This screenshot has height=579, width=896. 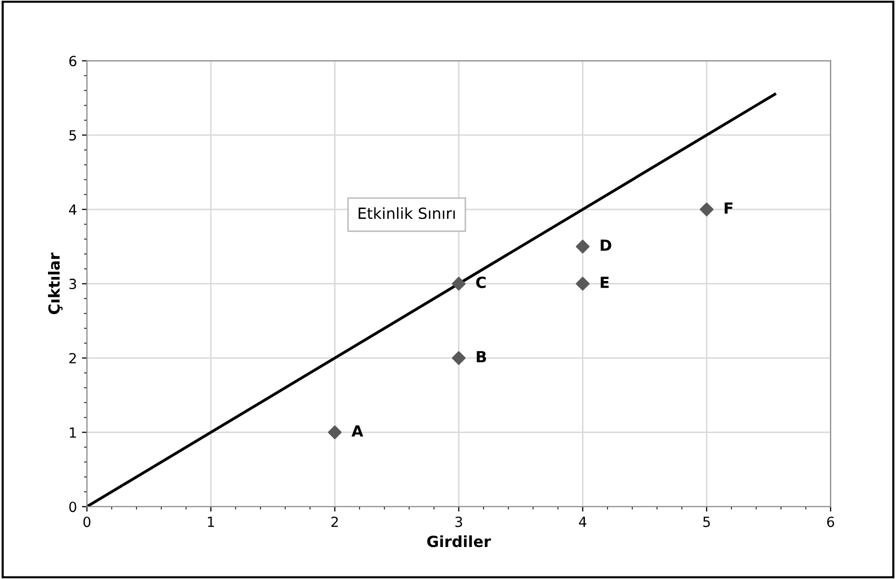 What do you see at coordinates (604, 282) in the screenshot?
I see `data-label: E` at bounding box center [604, 282].